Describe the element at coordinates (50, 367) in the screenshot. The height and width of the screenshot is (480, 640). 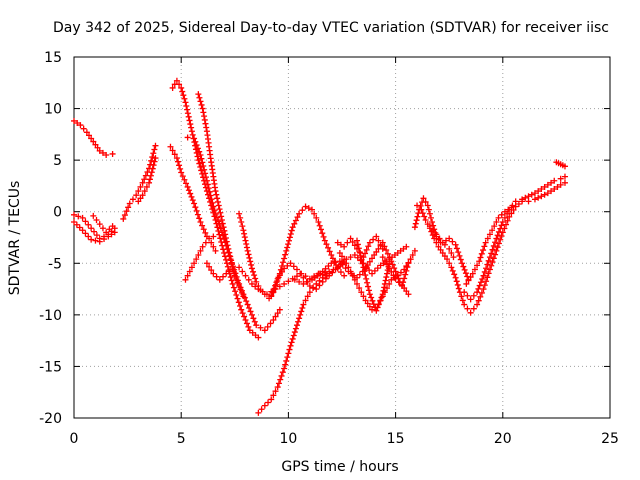
I see `y-tick-label: -15` at that location.